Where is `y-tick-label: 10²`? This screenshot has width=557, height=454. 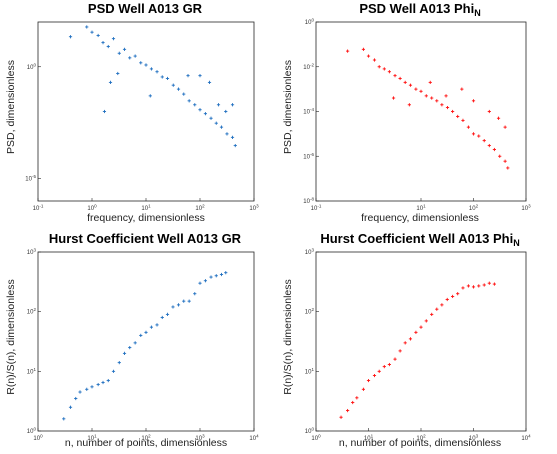 y-tick-label: 10² is located at coordinates (310, 311).